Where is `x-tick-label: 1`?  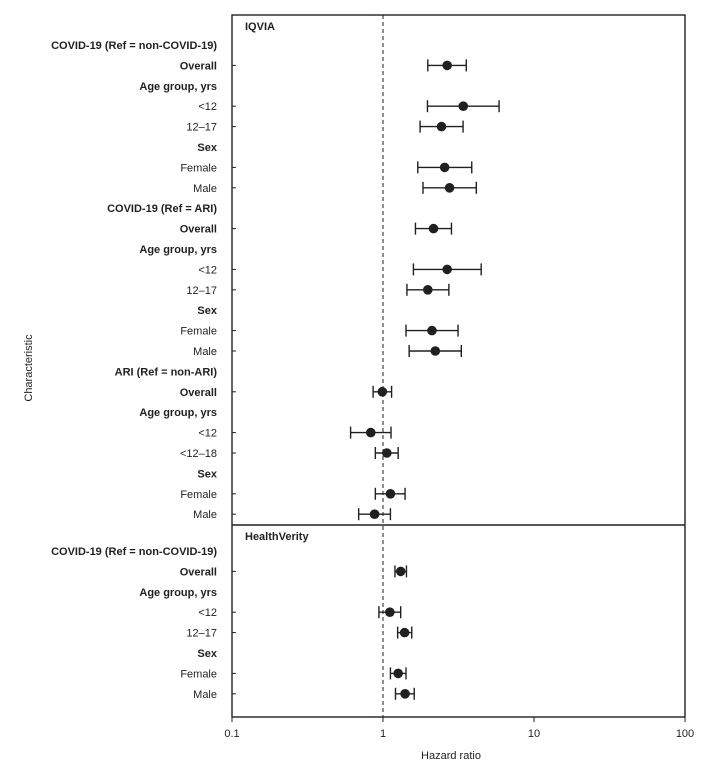
x-tick-label: 1 is located at coordinates (383, 734).